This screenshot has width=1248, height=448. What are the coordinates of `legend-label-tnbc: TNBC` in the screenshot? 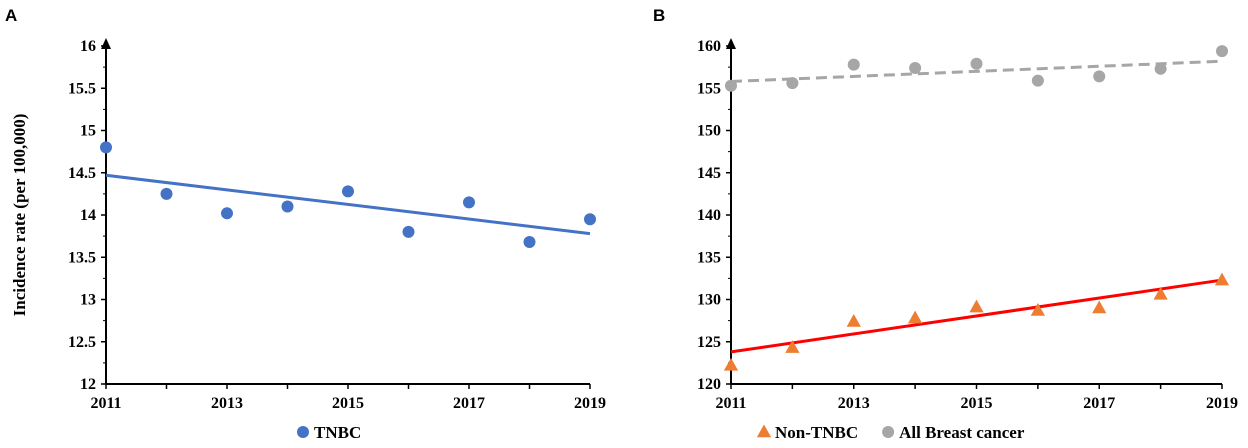 It's located at (337, 432).